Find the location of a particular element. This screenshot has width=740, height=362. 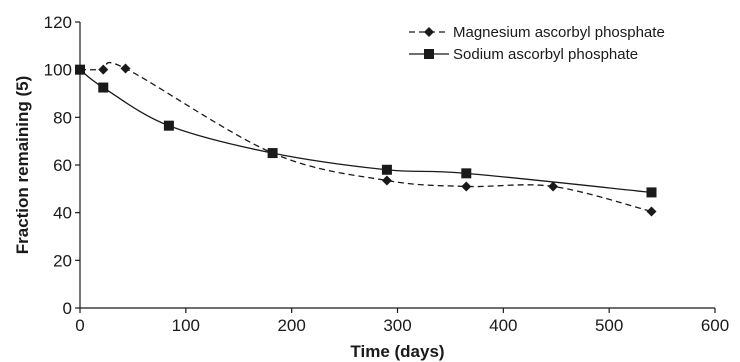

legend-label: Sodium ascorbyl phosphate is located at coordinates (545, 54).